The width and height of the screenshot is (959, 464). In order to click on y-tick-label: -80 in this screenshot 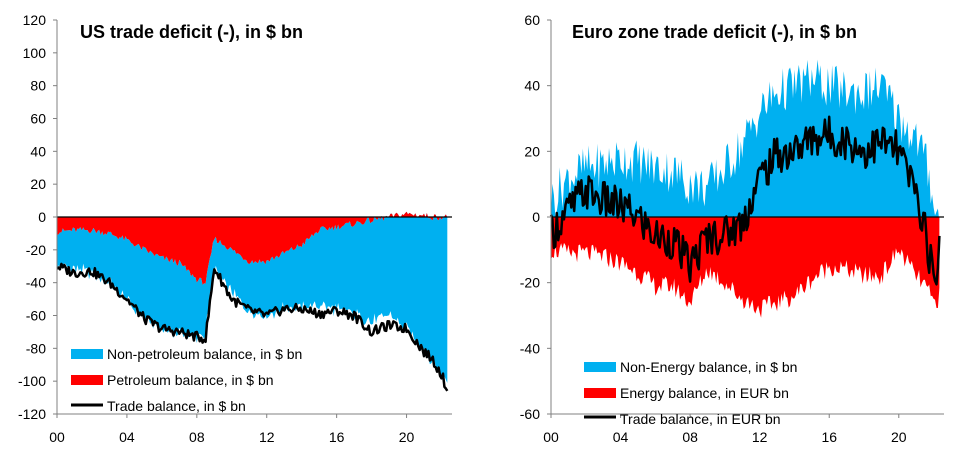, I will do `click(36, 348)`.